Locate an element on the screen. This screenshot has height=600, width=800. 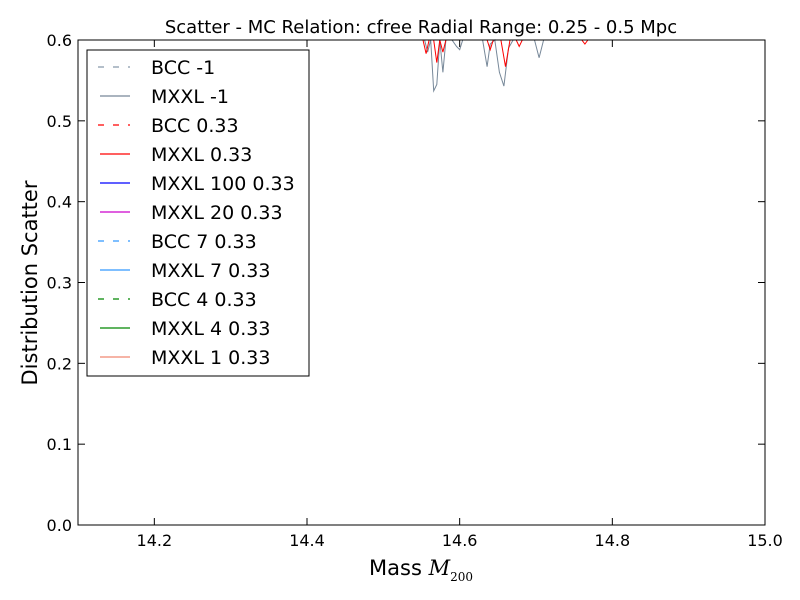
x-axis-label-subscript: 200 is located at coordinates (461, 577).